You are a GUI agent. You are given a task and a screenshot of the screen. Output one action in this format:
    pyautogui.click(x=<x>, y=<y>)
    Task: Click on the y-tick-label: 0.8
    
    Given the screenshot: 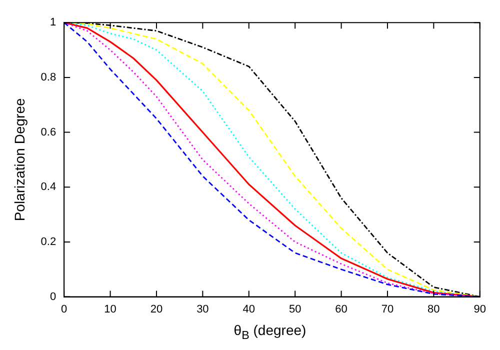 What is the action you would take?
    pyautogui.click(x=48, y=77)
    